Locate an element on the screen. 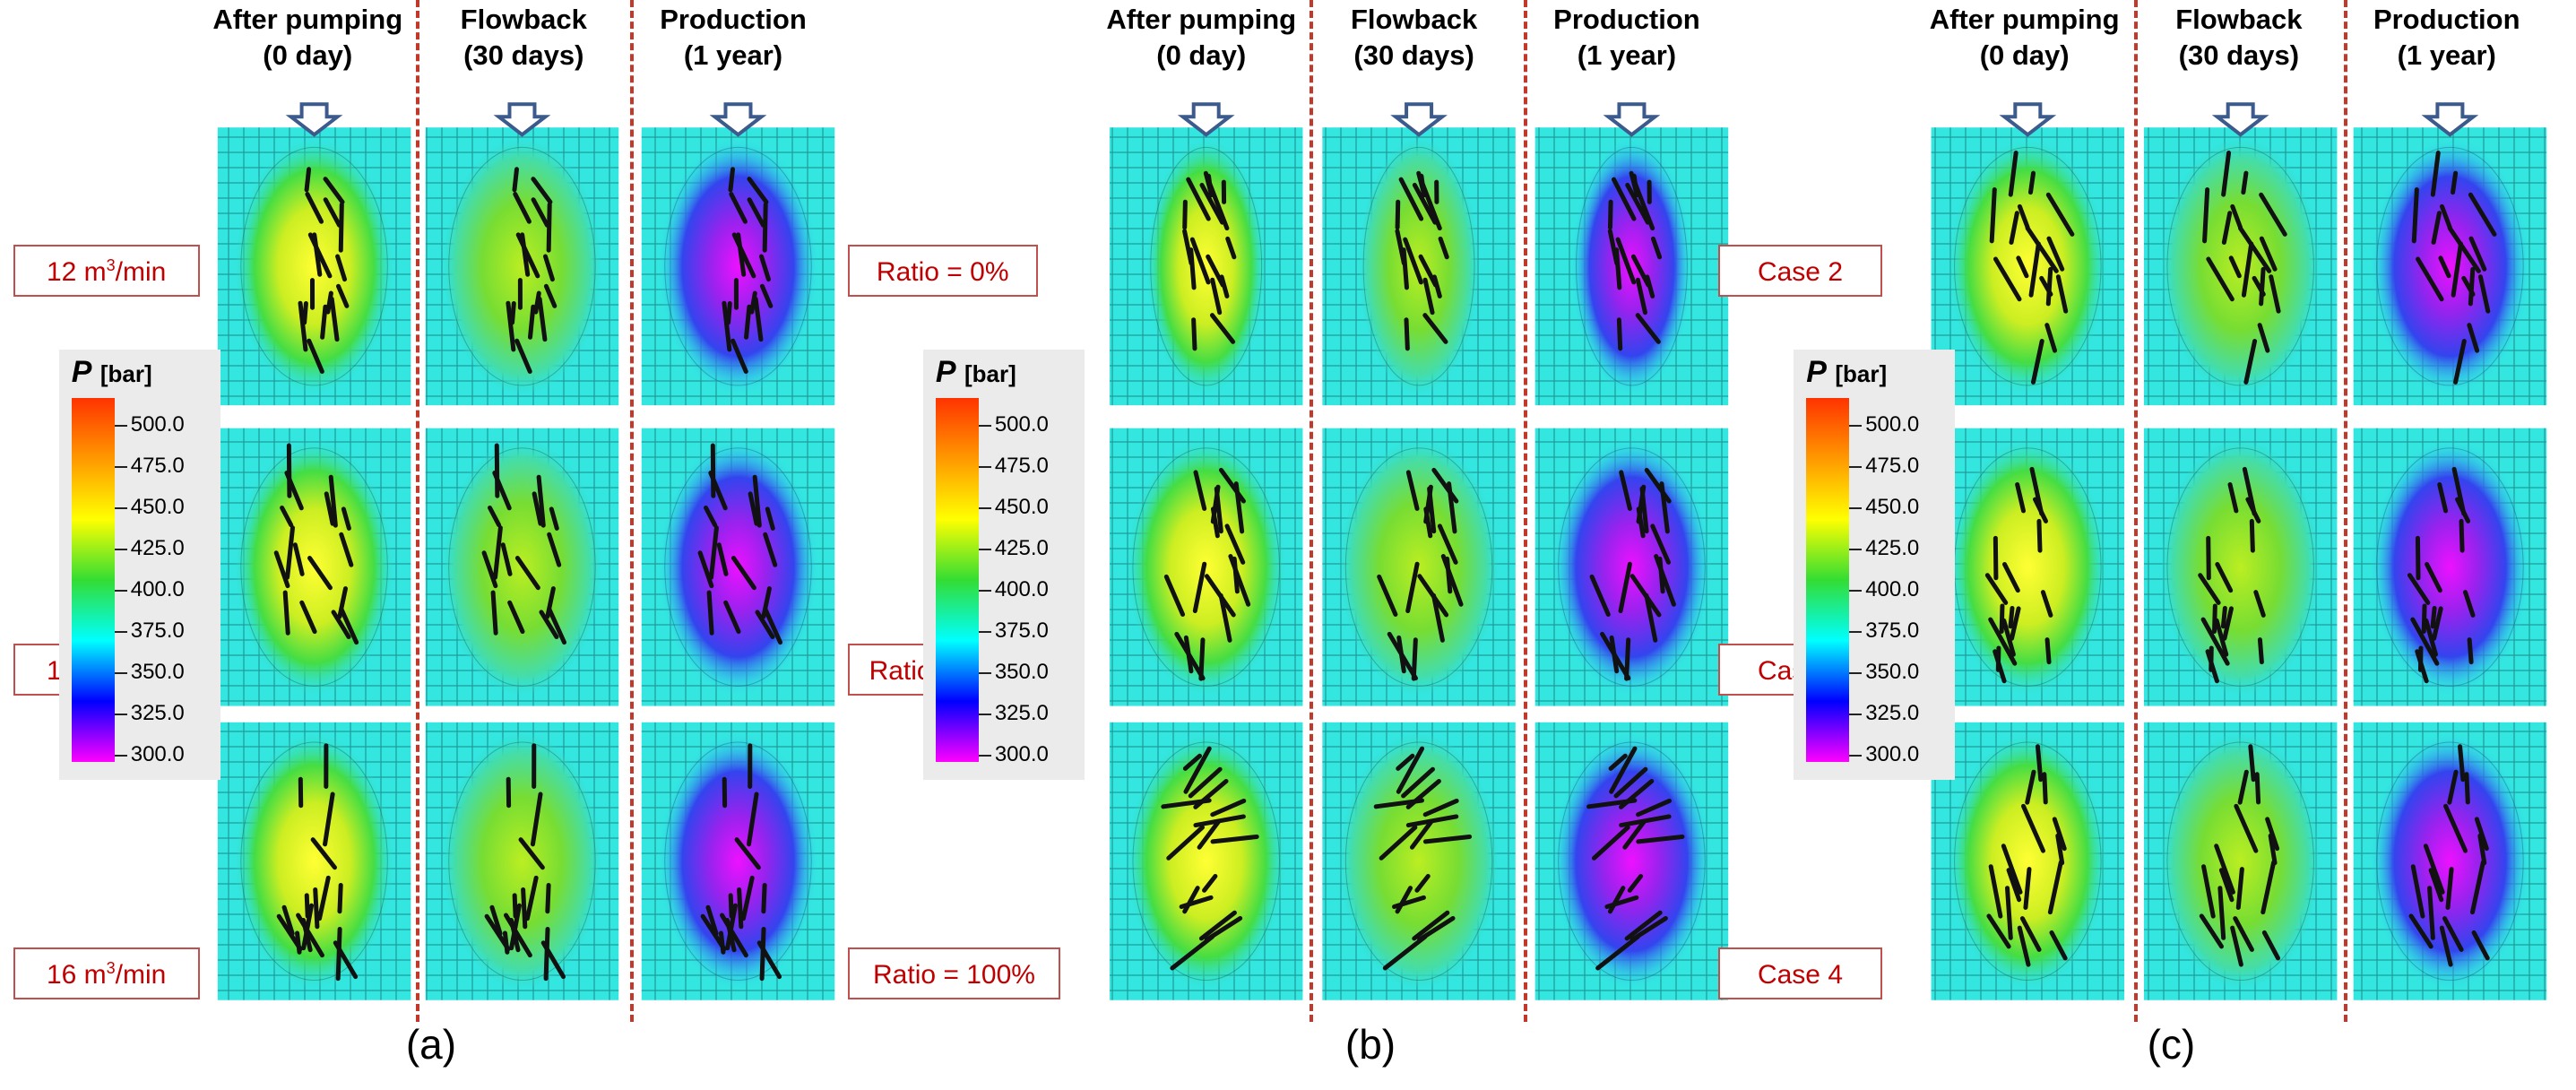 Image resolution: width=2576 pixels, height=1090 pixels. row-case-label: Case 2 is located at coordinates (1800, 272).